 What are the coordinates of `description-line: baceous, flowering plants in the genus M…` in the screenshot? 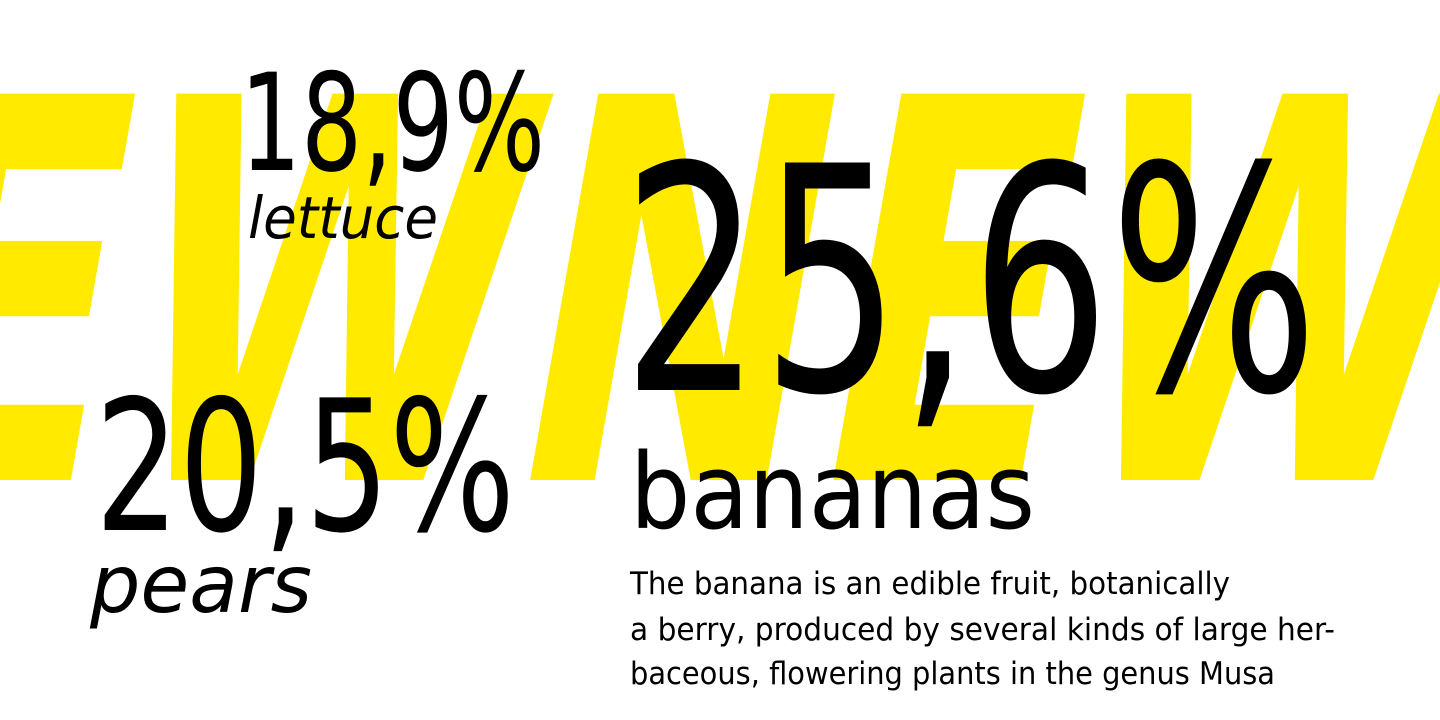 It's located at (952, 674).